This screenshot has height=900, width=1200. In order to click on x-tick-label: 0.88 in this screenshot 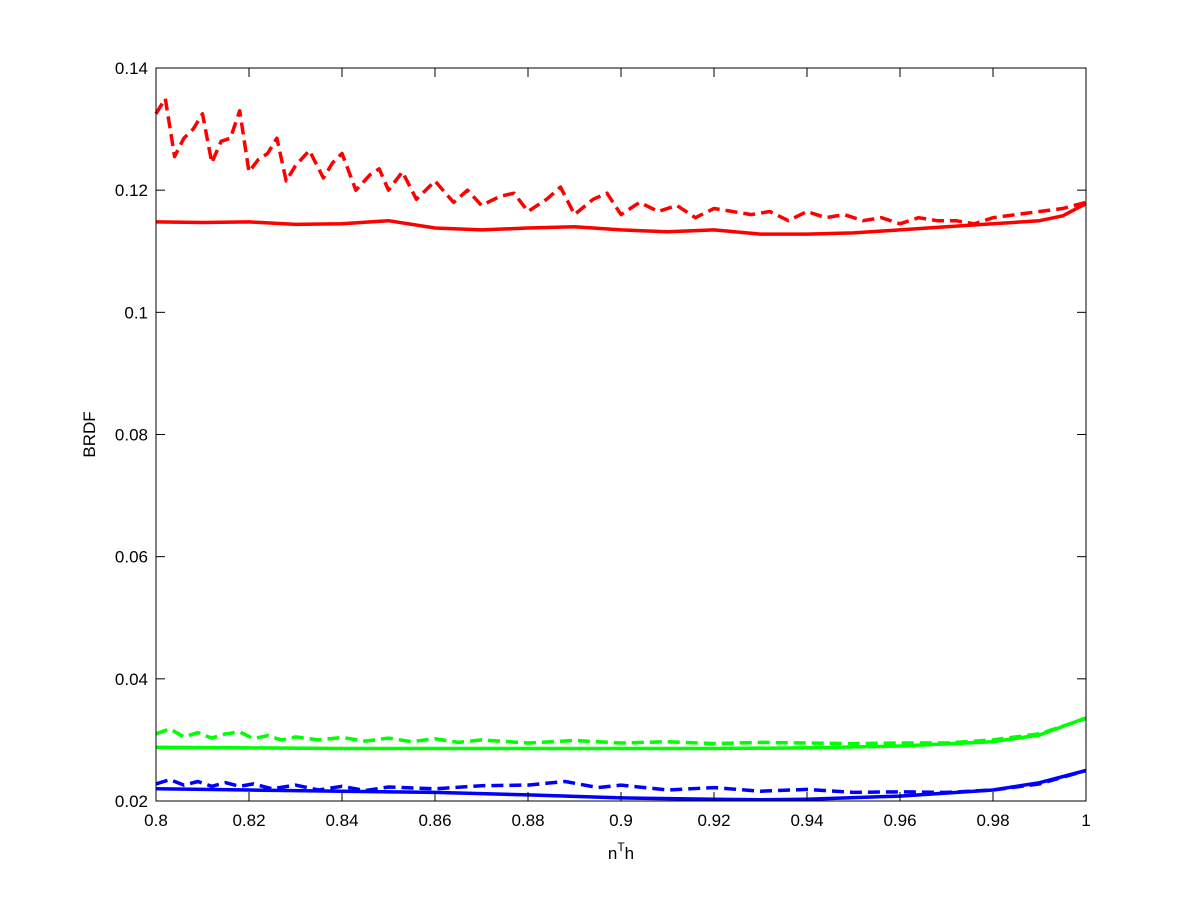, I will do `click(527, 820)`.